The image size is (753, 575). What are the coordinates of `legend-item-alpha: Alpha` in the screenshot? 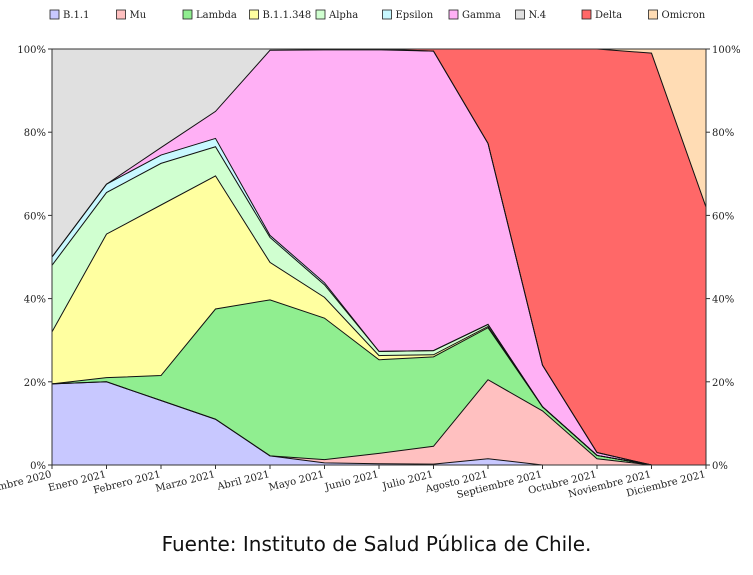 It's located at (336, 15).